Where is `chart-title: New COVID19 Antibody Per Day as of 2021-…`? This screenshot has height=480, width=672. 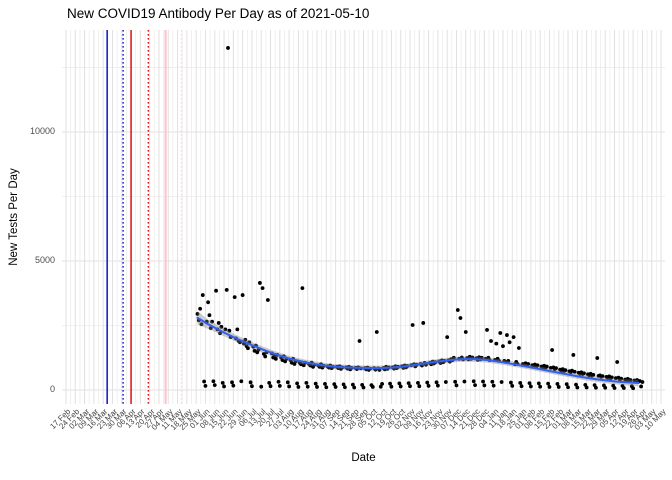 chart-title: New COVID19 Antibody Per Day as of 2021-… is located at coordinates (218, 13).